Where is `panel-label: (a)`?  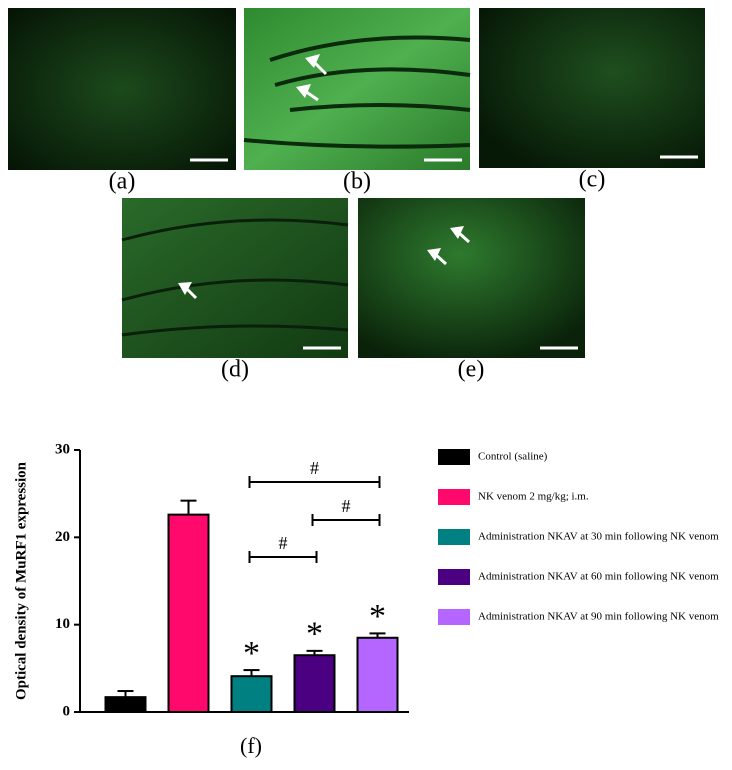 panel-label: (a) is located at coordinates (122, 182).